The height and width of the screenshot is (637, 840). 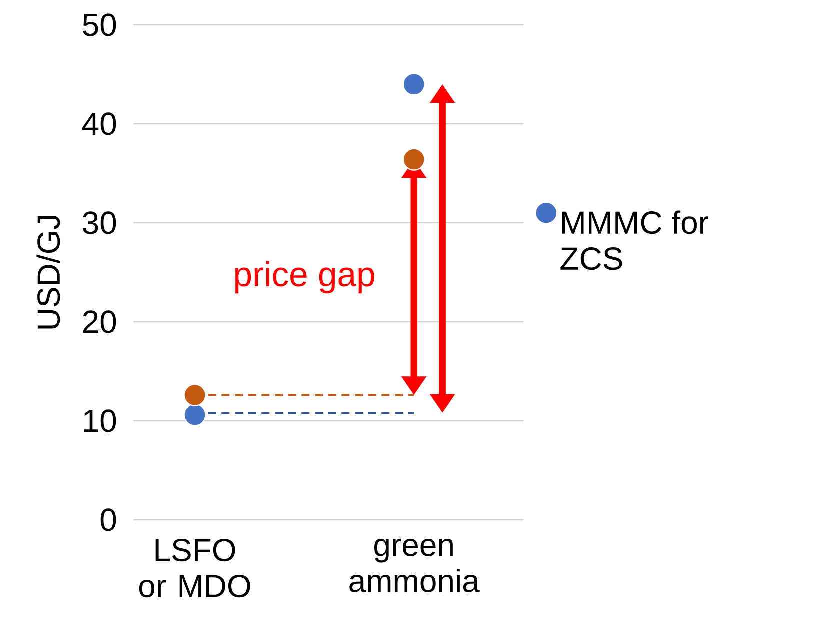 I want to click on annotation: price gap, so click(x=304, y=277).